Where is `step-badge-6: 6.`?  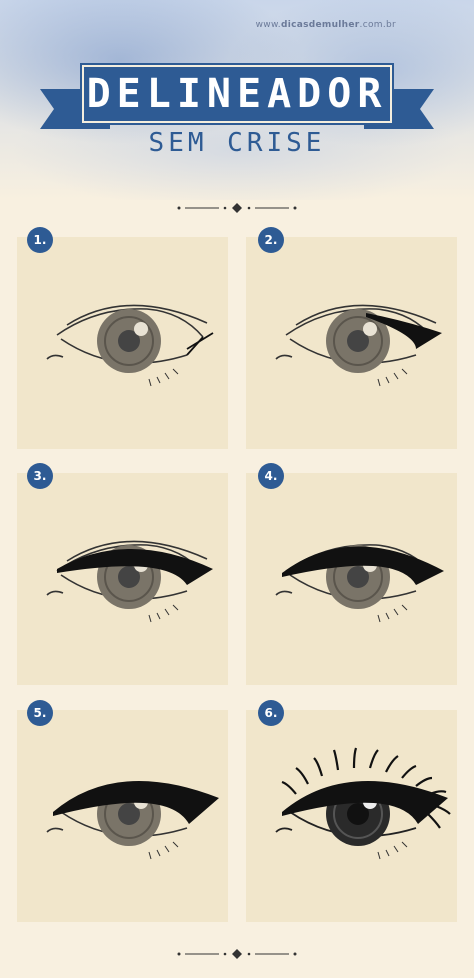 step-badge-6: 6. is located at coordinates (271, 713).